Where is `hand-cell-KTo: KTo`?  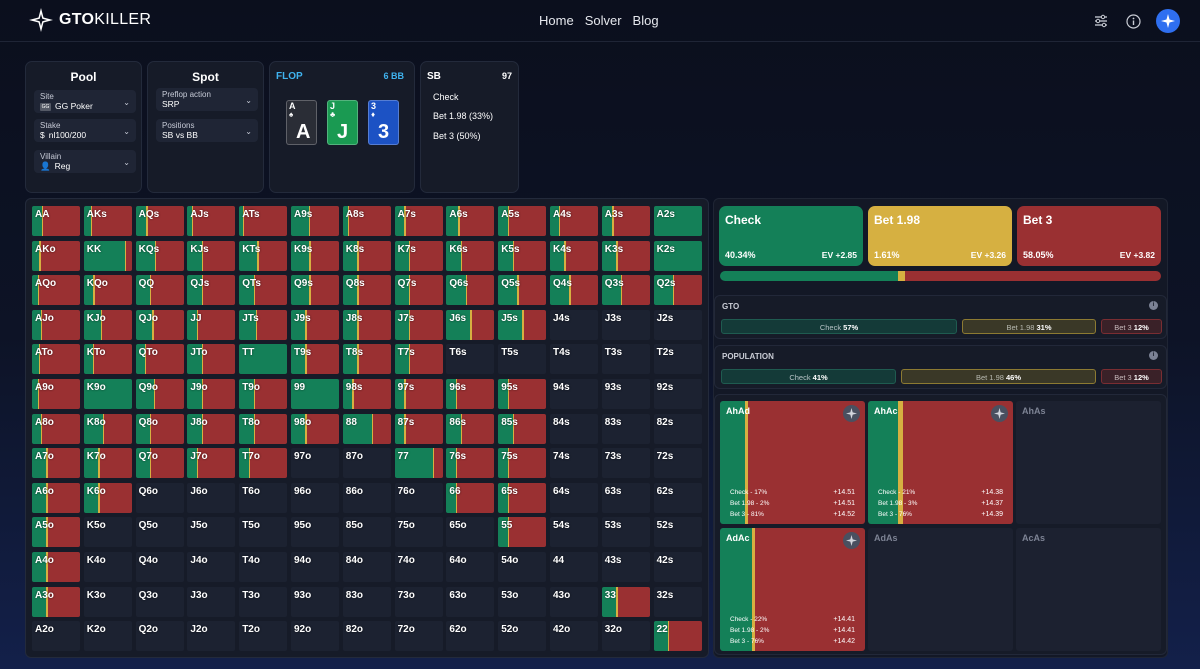 hand-cell-KTo: KTo is located at coordinates (107, 359).